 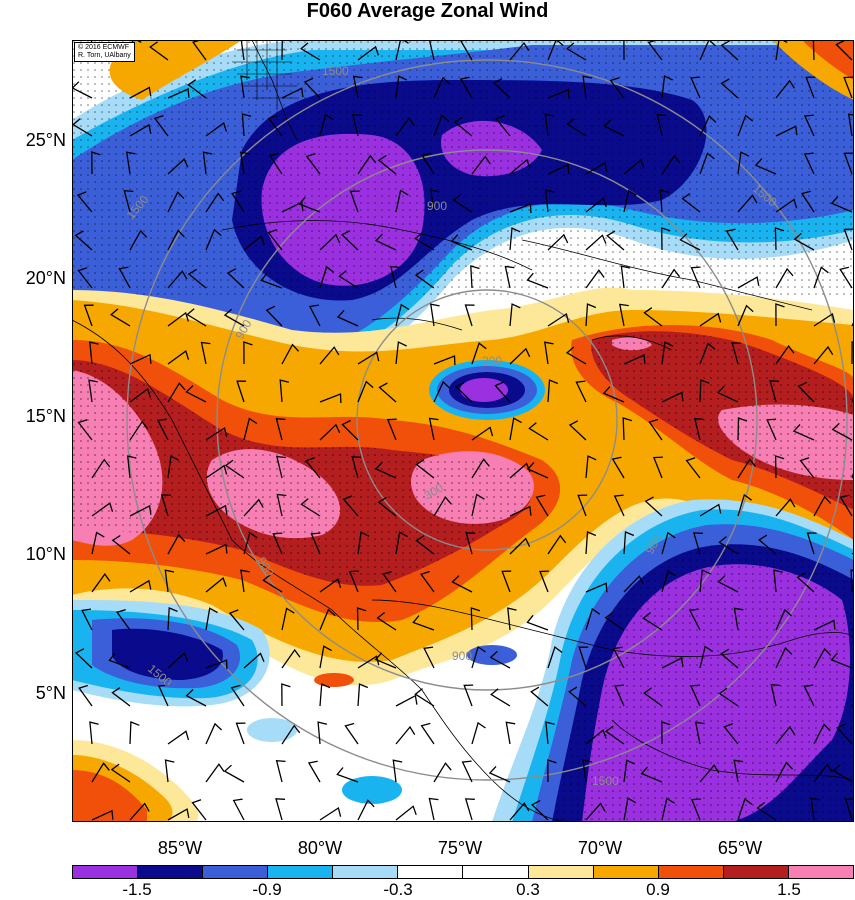 I want to click on shade-red-northeast, so click(x=828, y=60).